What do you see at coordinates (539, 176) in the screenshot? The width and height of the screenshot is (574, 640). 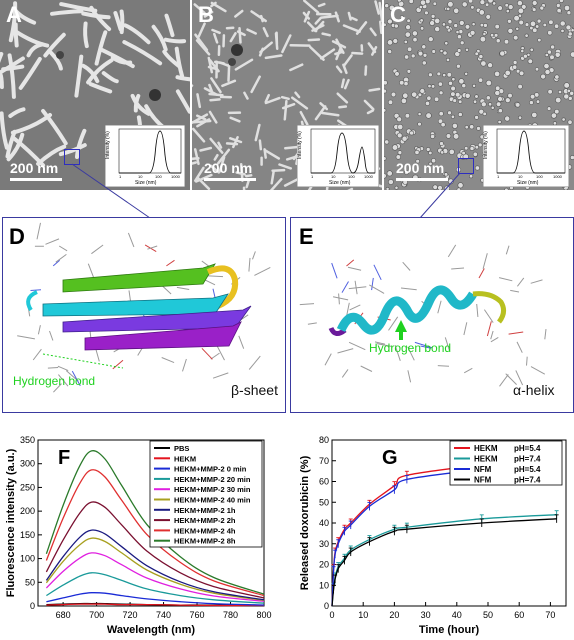 I see `inset-tick-c-2: 100` at bounding box center [539, 176].